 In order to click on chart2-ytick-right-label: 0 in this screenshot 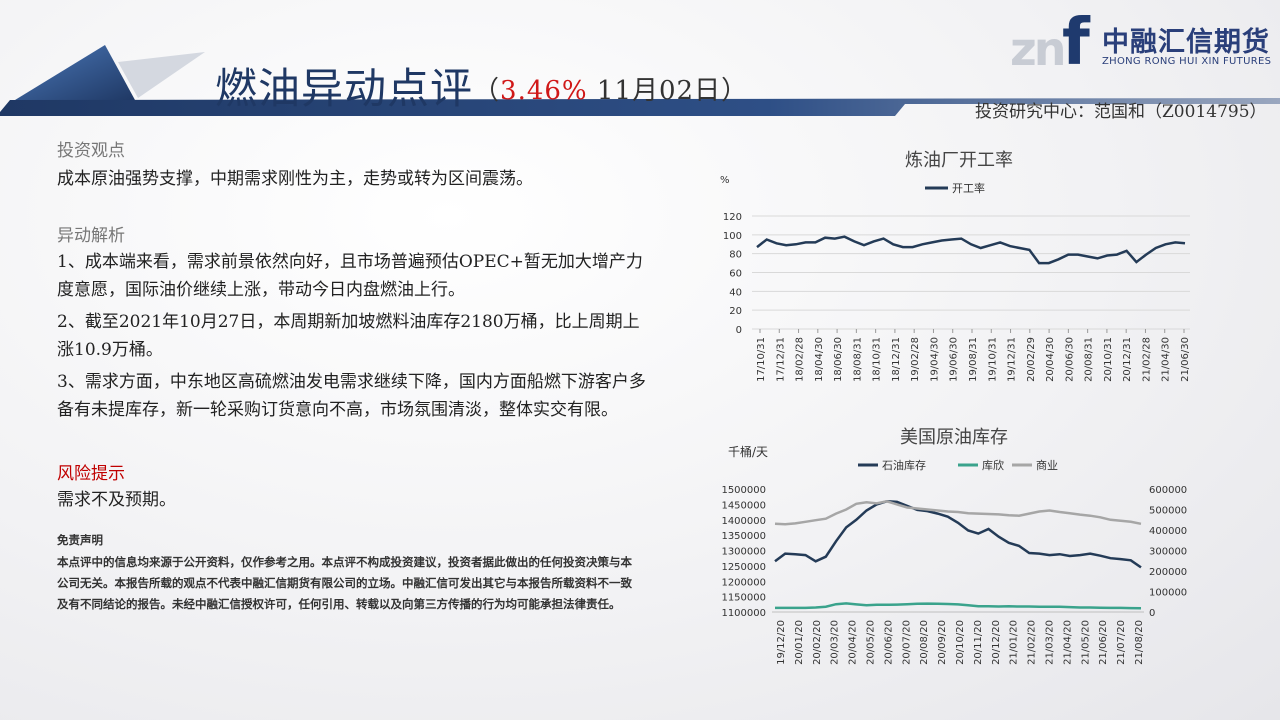, I will do `click(1152, 613)`.